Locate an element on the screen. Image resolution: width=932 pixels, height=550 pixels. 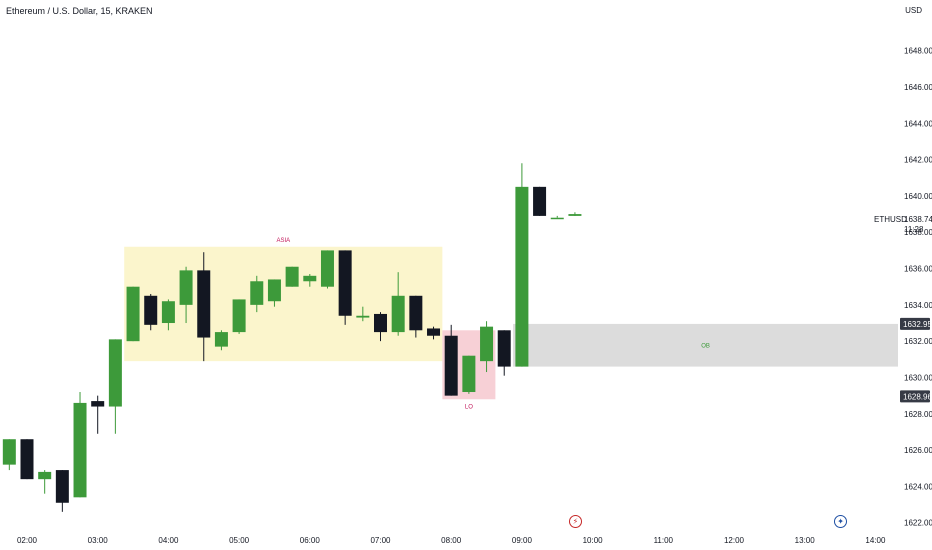
symbol-price: 1638.74 is located at coordinates (918, 219).